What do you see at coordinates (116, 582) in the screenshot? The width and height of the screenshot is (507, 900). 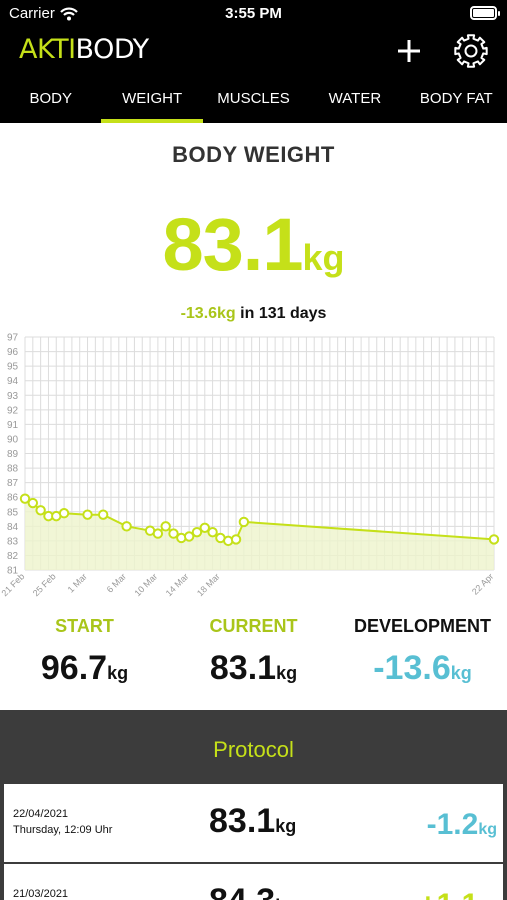 I see `x-tick-label: 6 Mar` at bounding box center [116, 582].